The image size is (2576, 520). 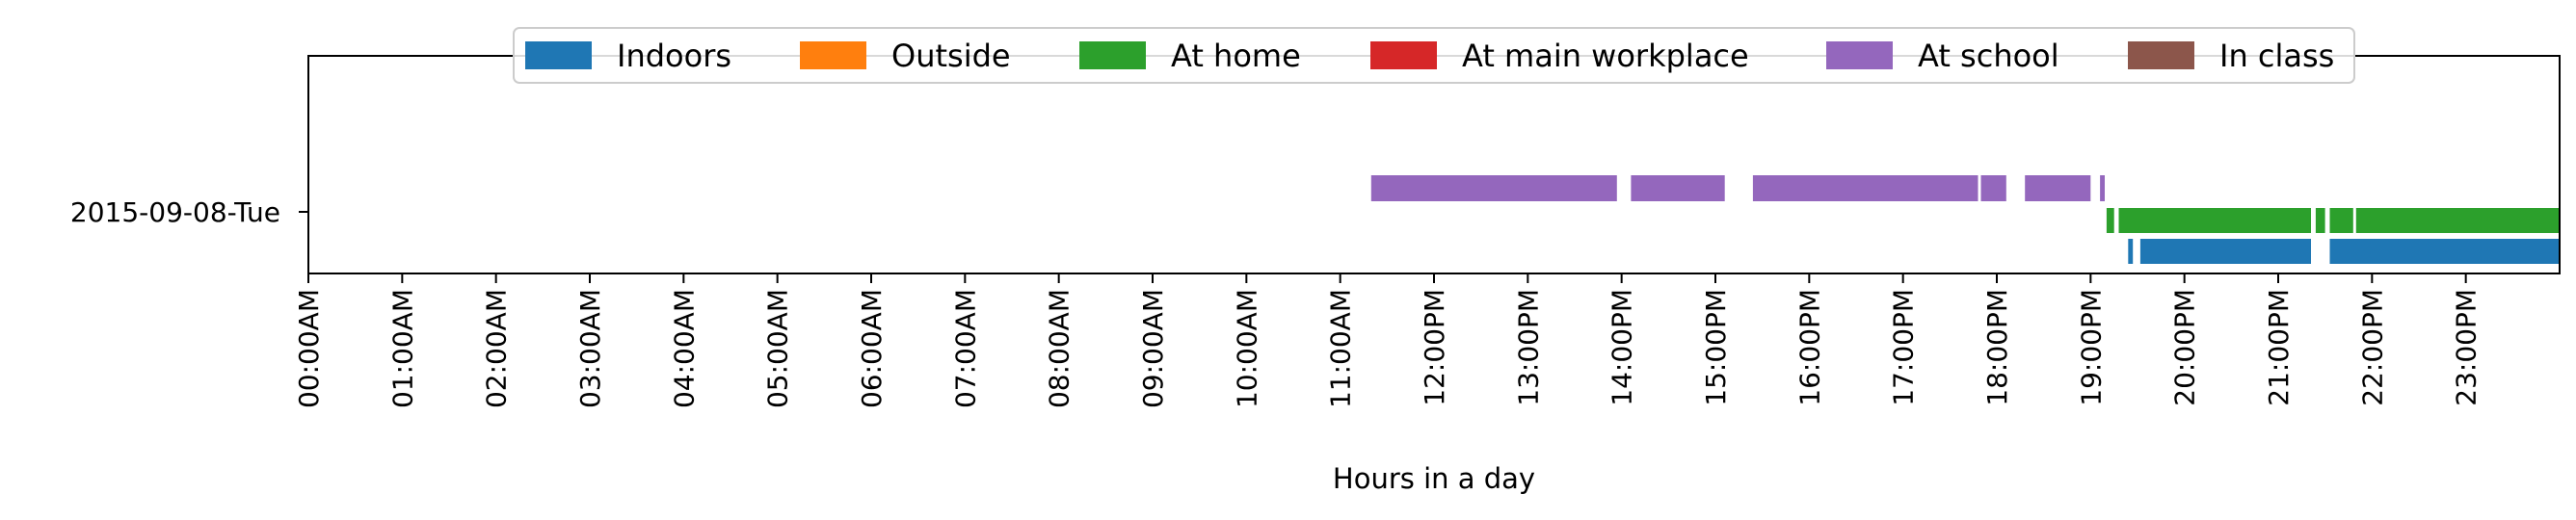 What do you see at coordinates (1605, 56) in the screenshot?
I see `legend-label: At main workplace` at bounding box center [1605, 56].